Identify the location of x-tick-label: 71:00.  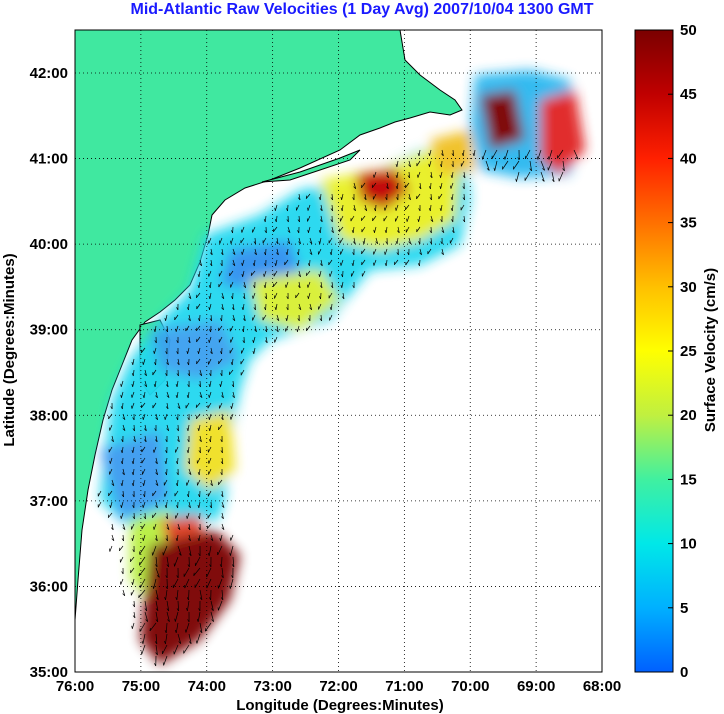
(404, 686).